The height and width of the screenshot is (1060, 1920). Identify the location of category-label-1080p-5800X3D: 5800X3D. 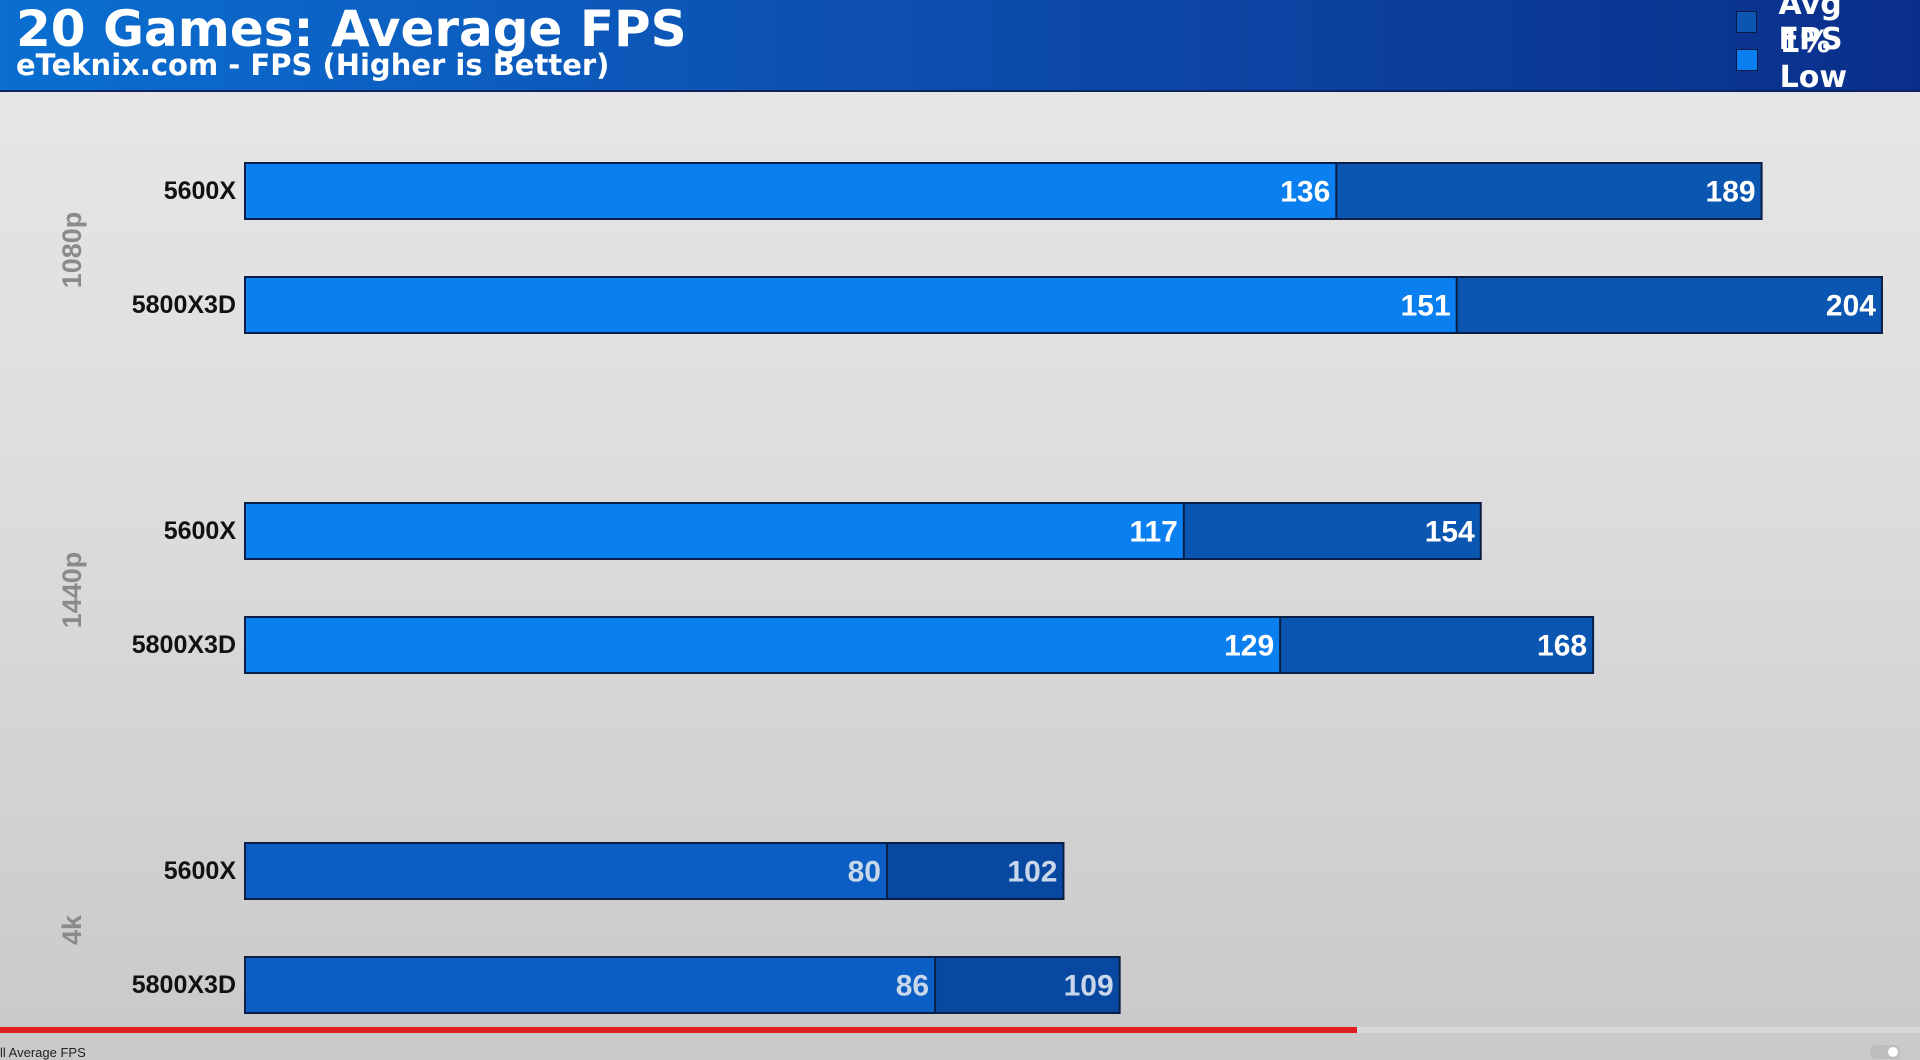
(184, 305).